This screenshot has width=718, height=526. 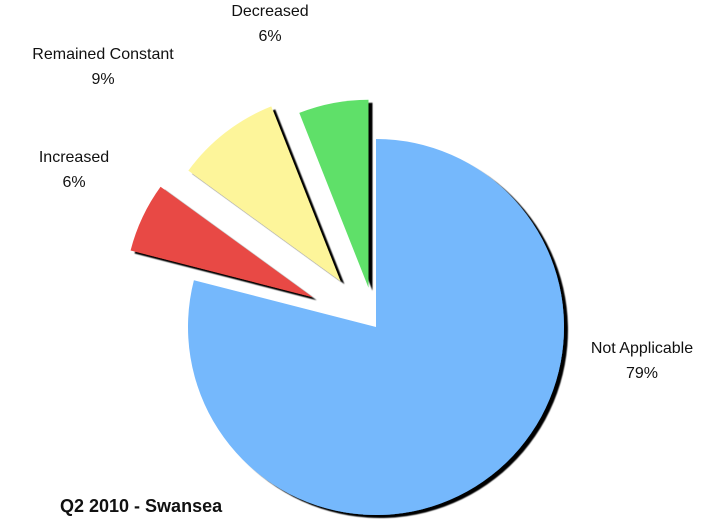 What do you see at coordinates (102, 79) in the screenshot?
I see `slice-label-value: 9%` at bounding box center [102, 79].